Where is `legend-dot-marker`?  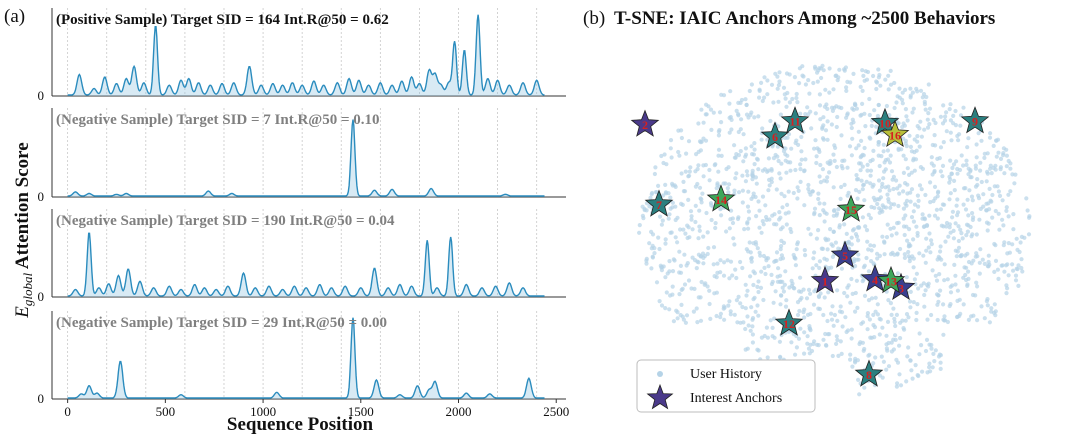
legend-dot-marker is located at coordinates (660, 374).